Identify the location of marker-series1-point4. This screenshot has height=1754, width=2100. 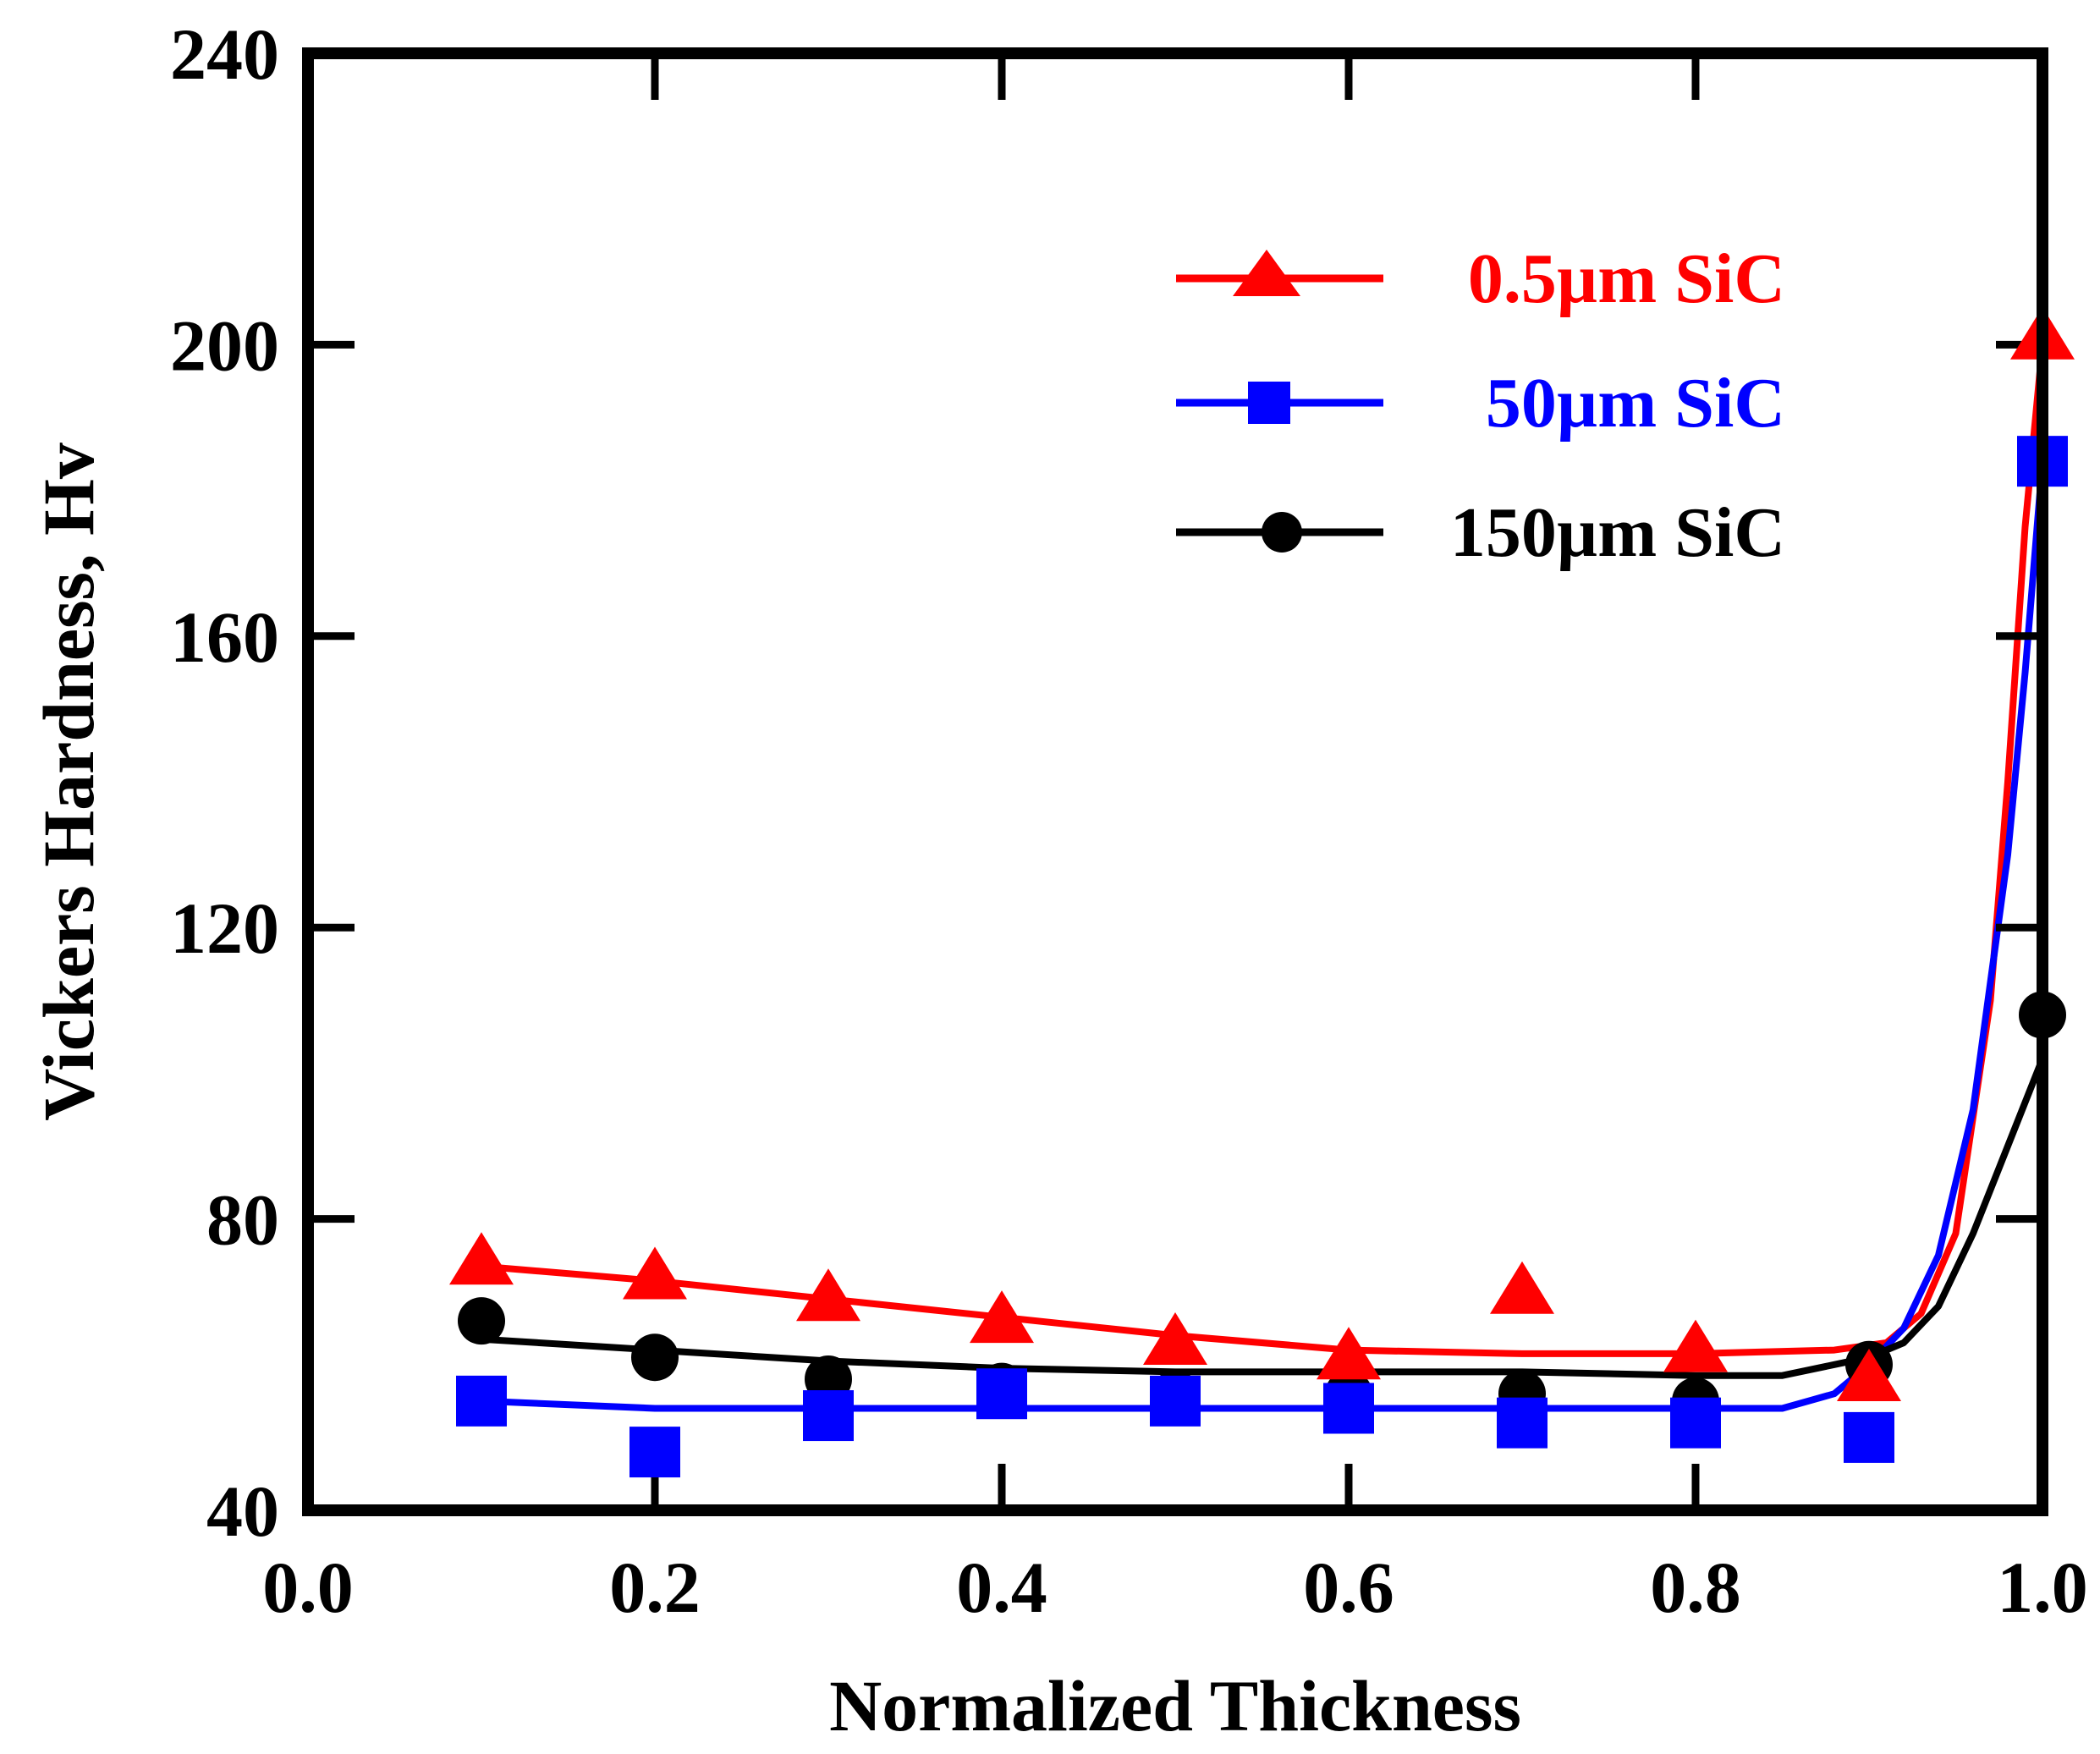
(1176, 1401).